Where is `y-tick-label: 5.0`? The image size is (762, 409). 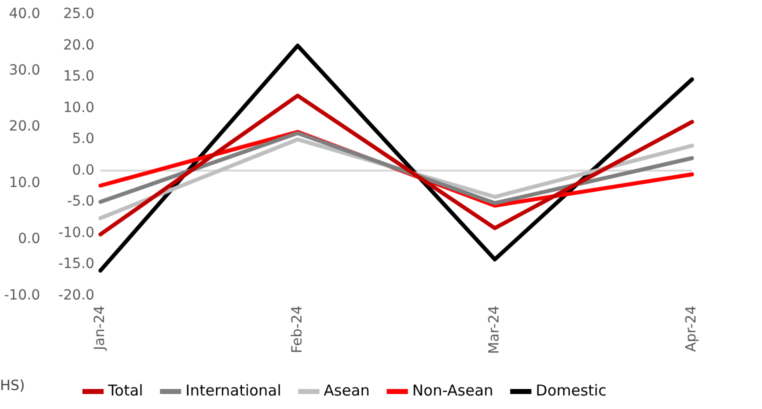
y-tick-label: 5.0 is located at coordinates (83, 139).